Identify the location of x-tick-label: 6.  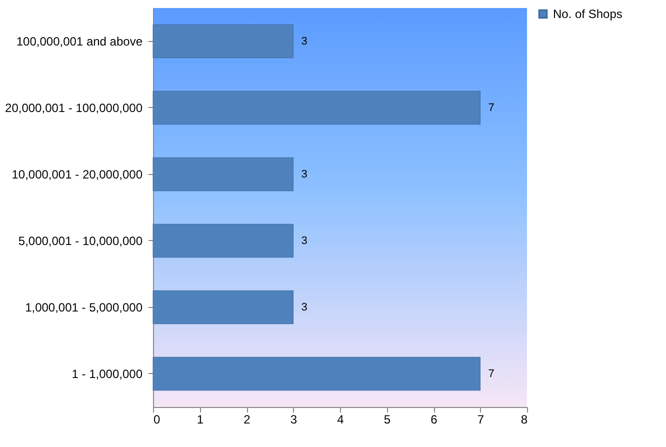
(434, 419).